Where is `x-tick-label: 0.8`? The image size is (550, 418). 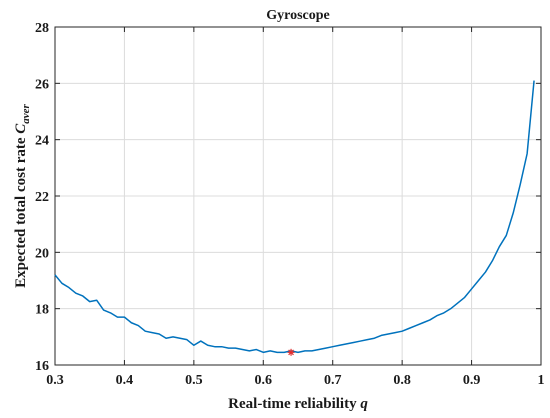 x-tick-label: 0.8 is located at coordinates (402, 380).